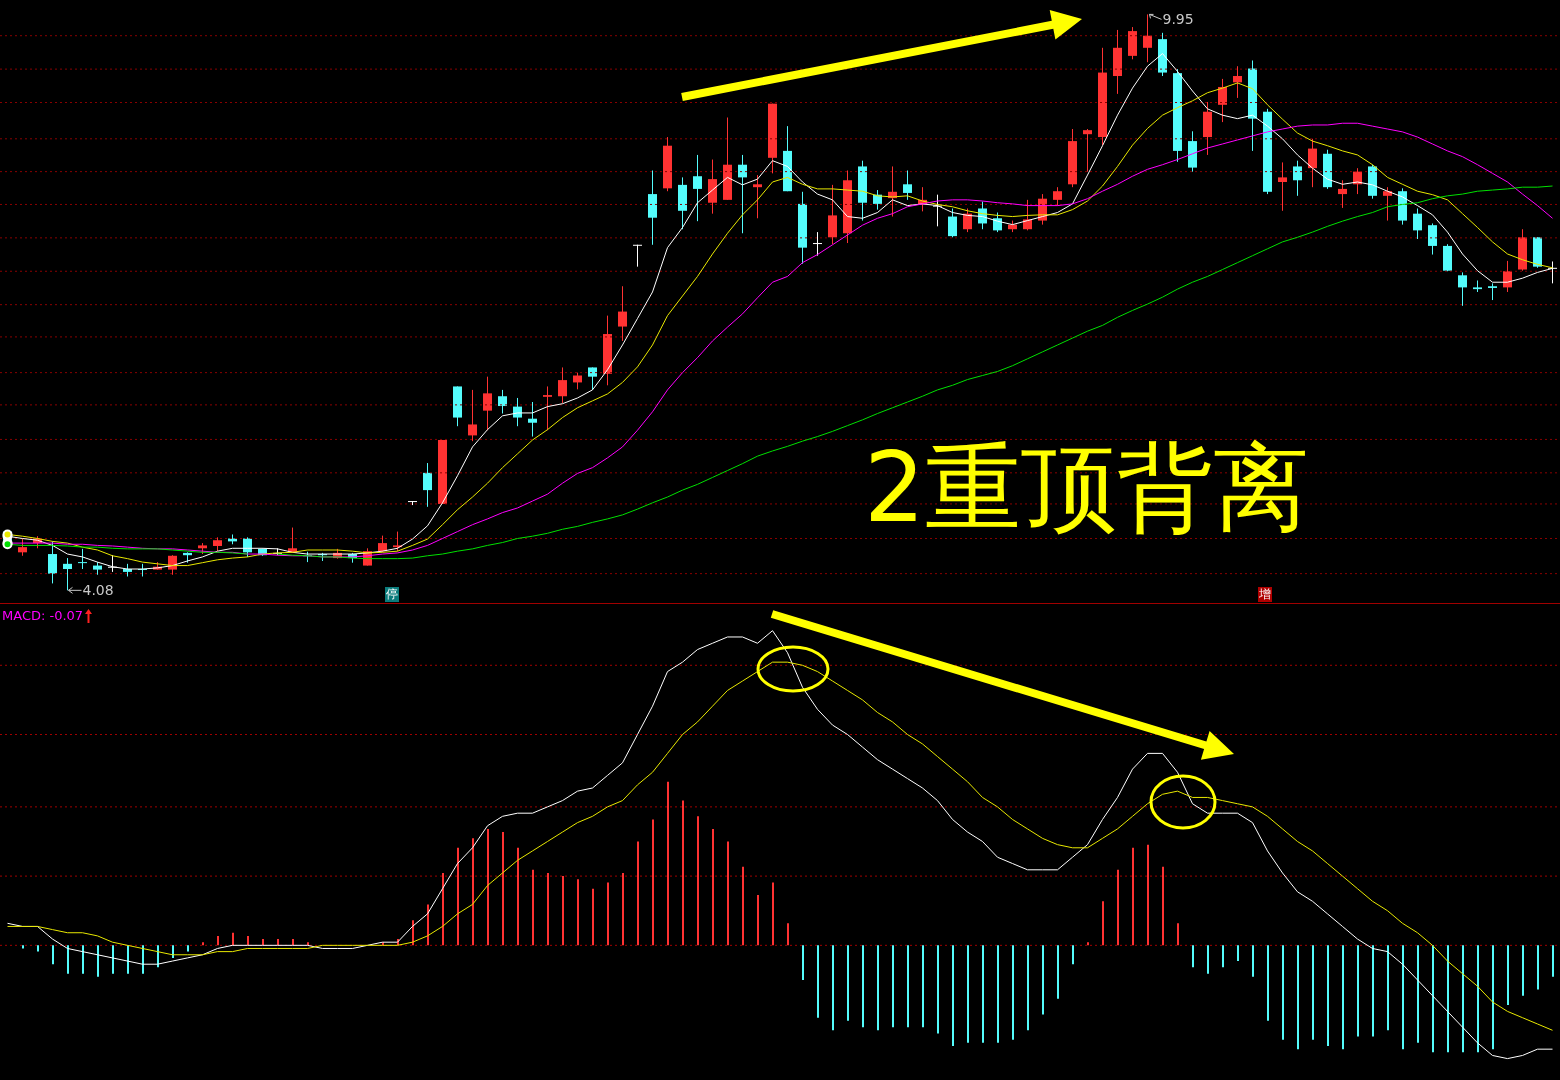 The image size is (1560, 1080). I want to click on text: MACD: -0.07, so click(43, 616).